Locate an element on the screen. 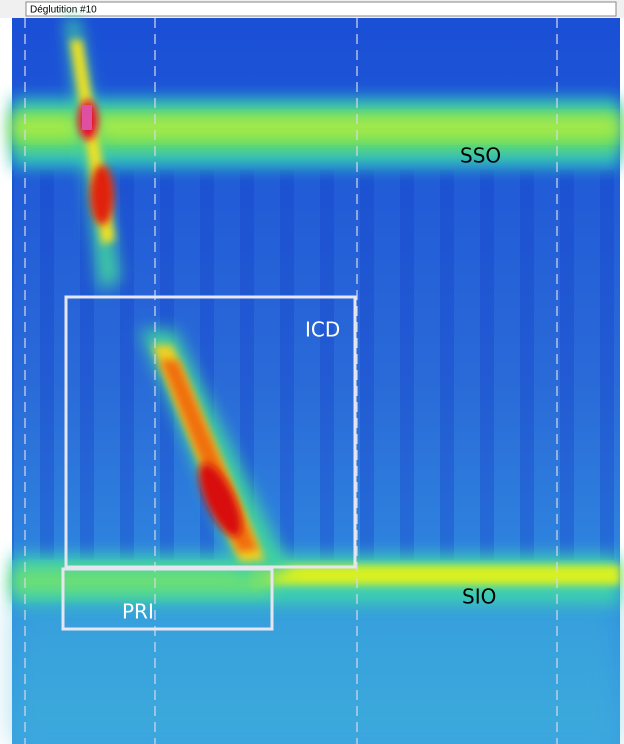 The width and height of the screenshot is (624, 744). pri-label: PRI is located at coordinates (138, 612).